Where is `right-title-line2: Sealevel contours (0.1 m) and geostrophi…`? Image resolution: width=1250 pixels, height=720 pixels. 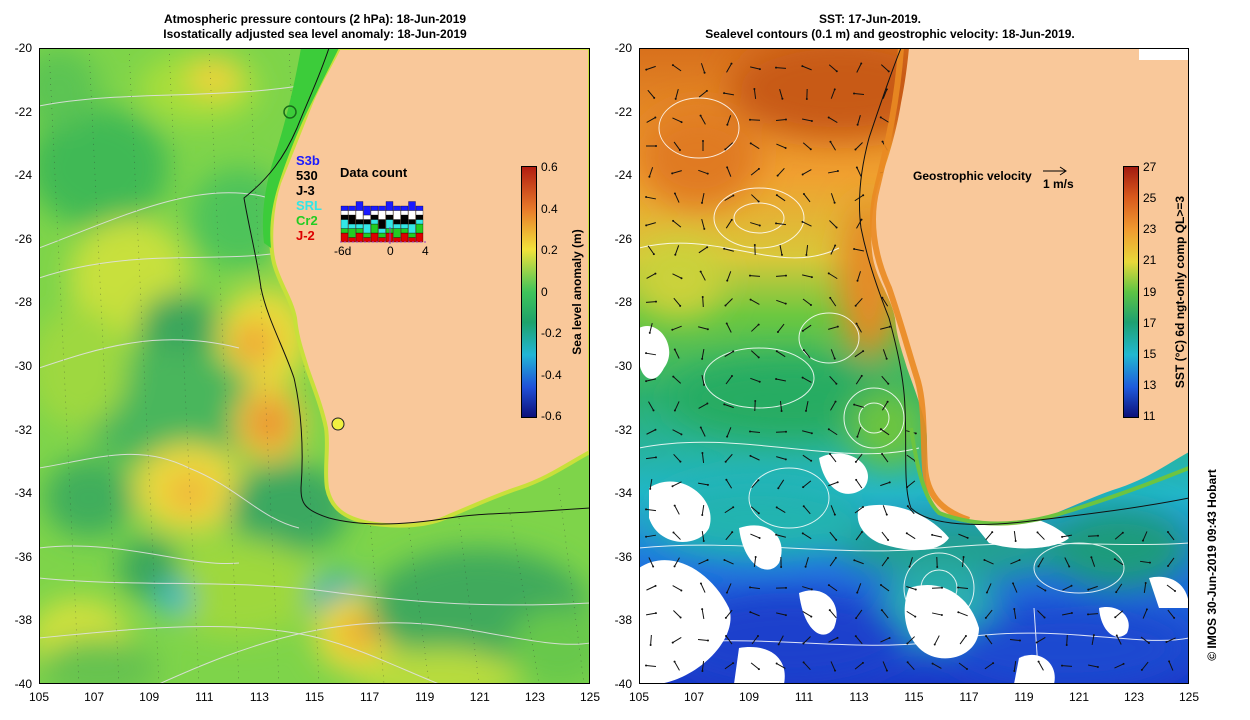 right-title-line2: Sealevel contours (0.1 m) and geostrophi… is located at coordinates (890, 34).